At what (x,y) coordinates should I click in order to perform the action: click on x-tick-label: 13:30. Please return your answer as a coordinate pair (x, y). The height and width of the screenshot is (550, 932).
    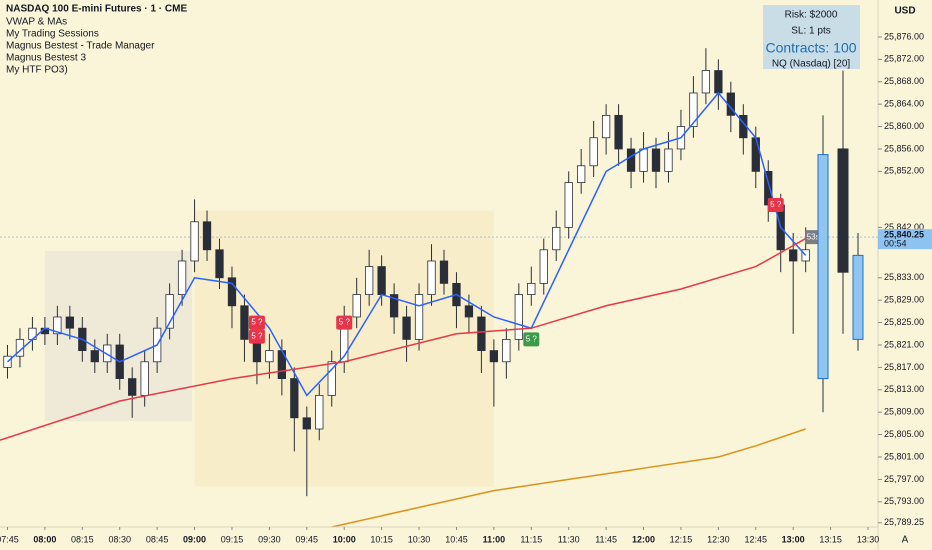
    Looking at the image, I should click on (868, 539).